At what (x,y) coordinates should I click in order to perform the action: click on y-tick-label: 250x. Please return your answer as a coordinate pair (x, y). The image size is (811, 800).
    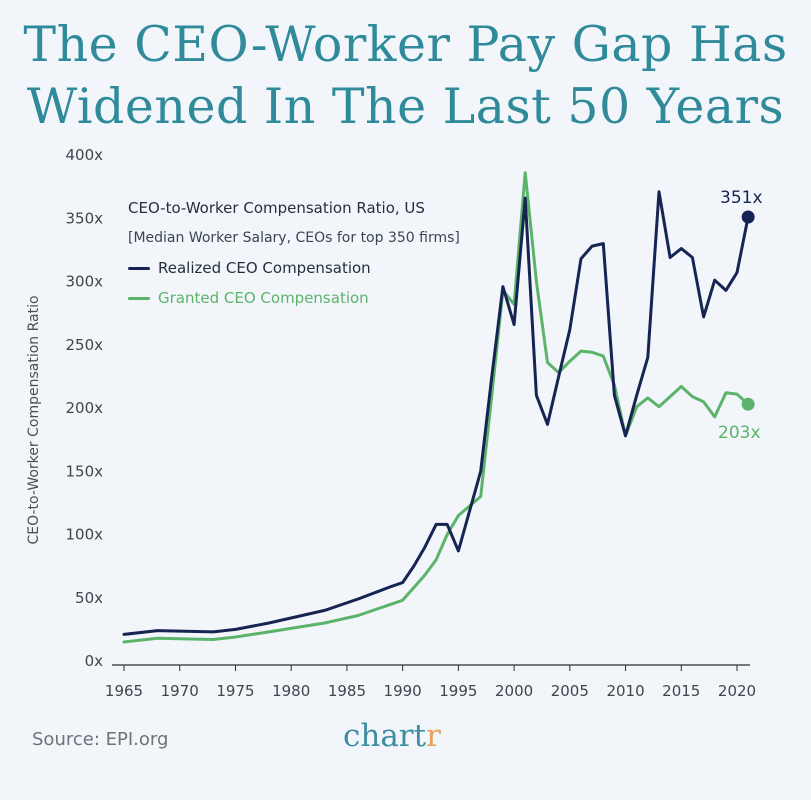
    Looking at the image, I should click on (84, 345).